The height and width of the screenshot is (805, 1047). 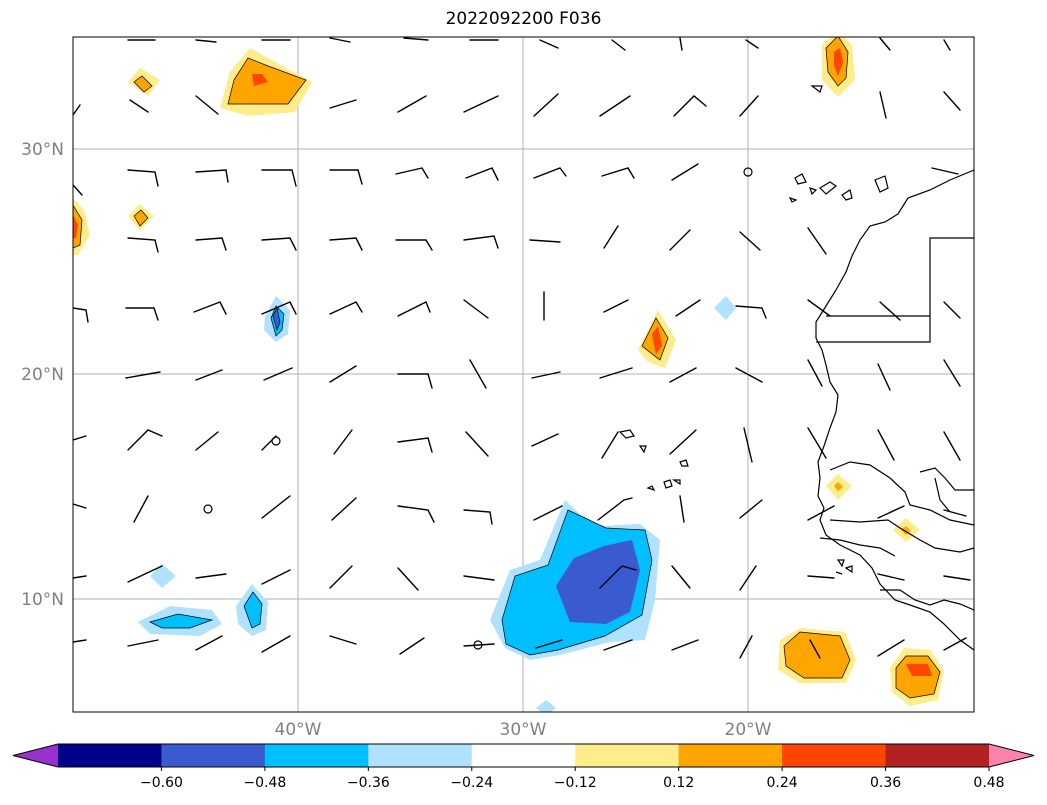 What do you see at coordinates (885, 783) in the screenshot?
I see `colorbar-tick-label: 0.36` at bounding box center [885, 783].